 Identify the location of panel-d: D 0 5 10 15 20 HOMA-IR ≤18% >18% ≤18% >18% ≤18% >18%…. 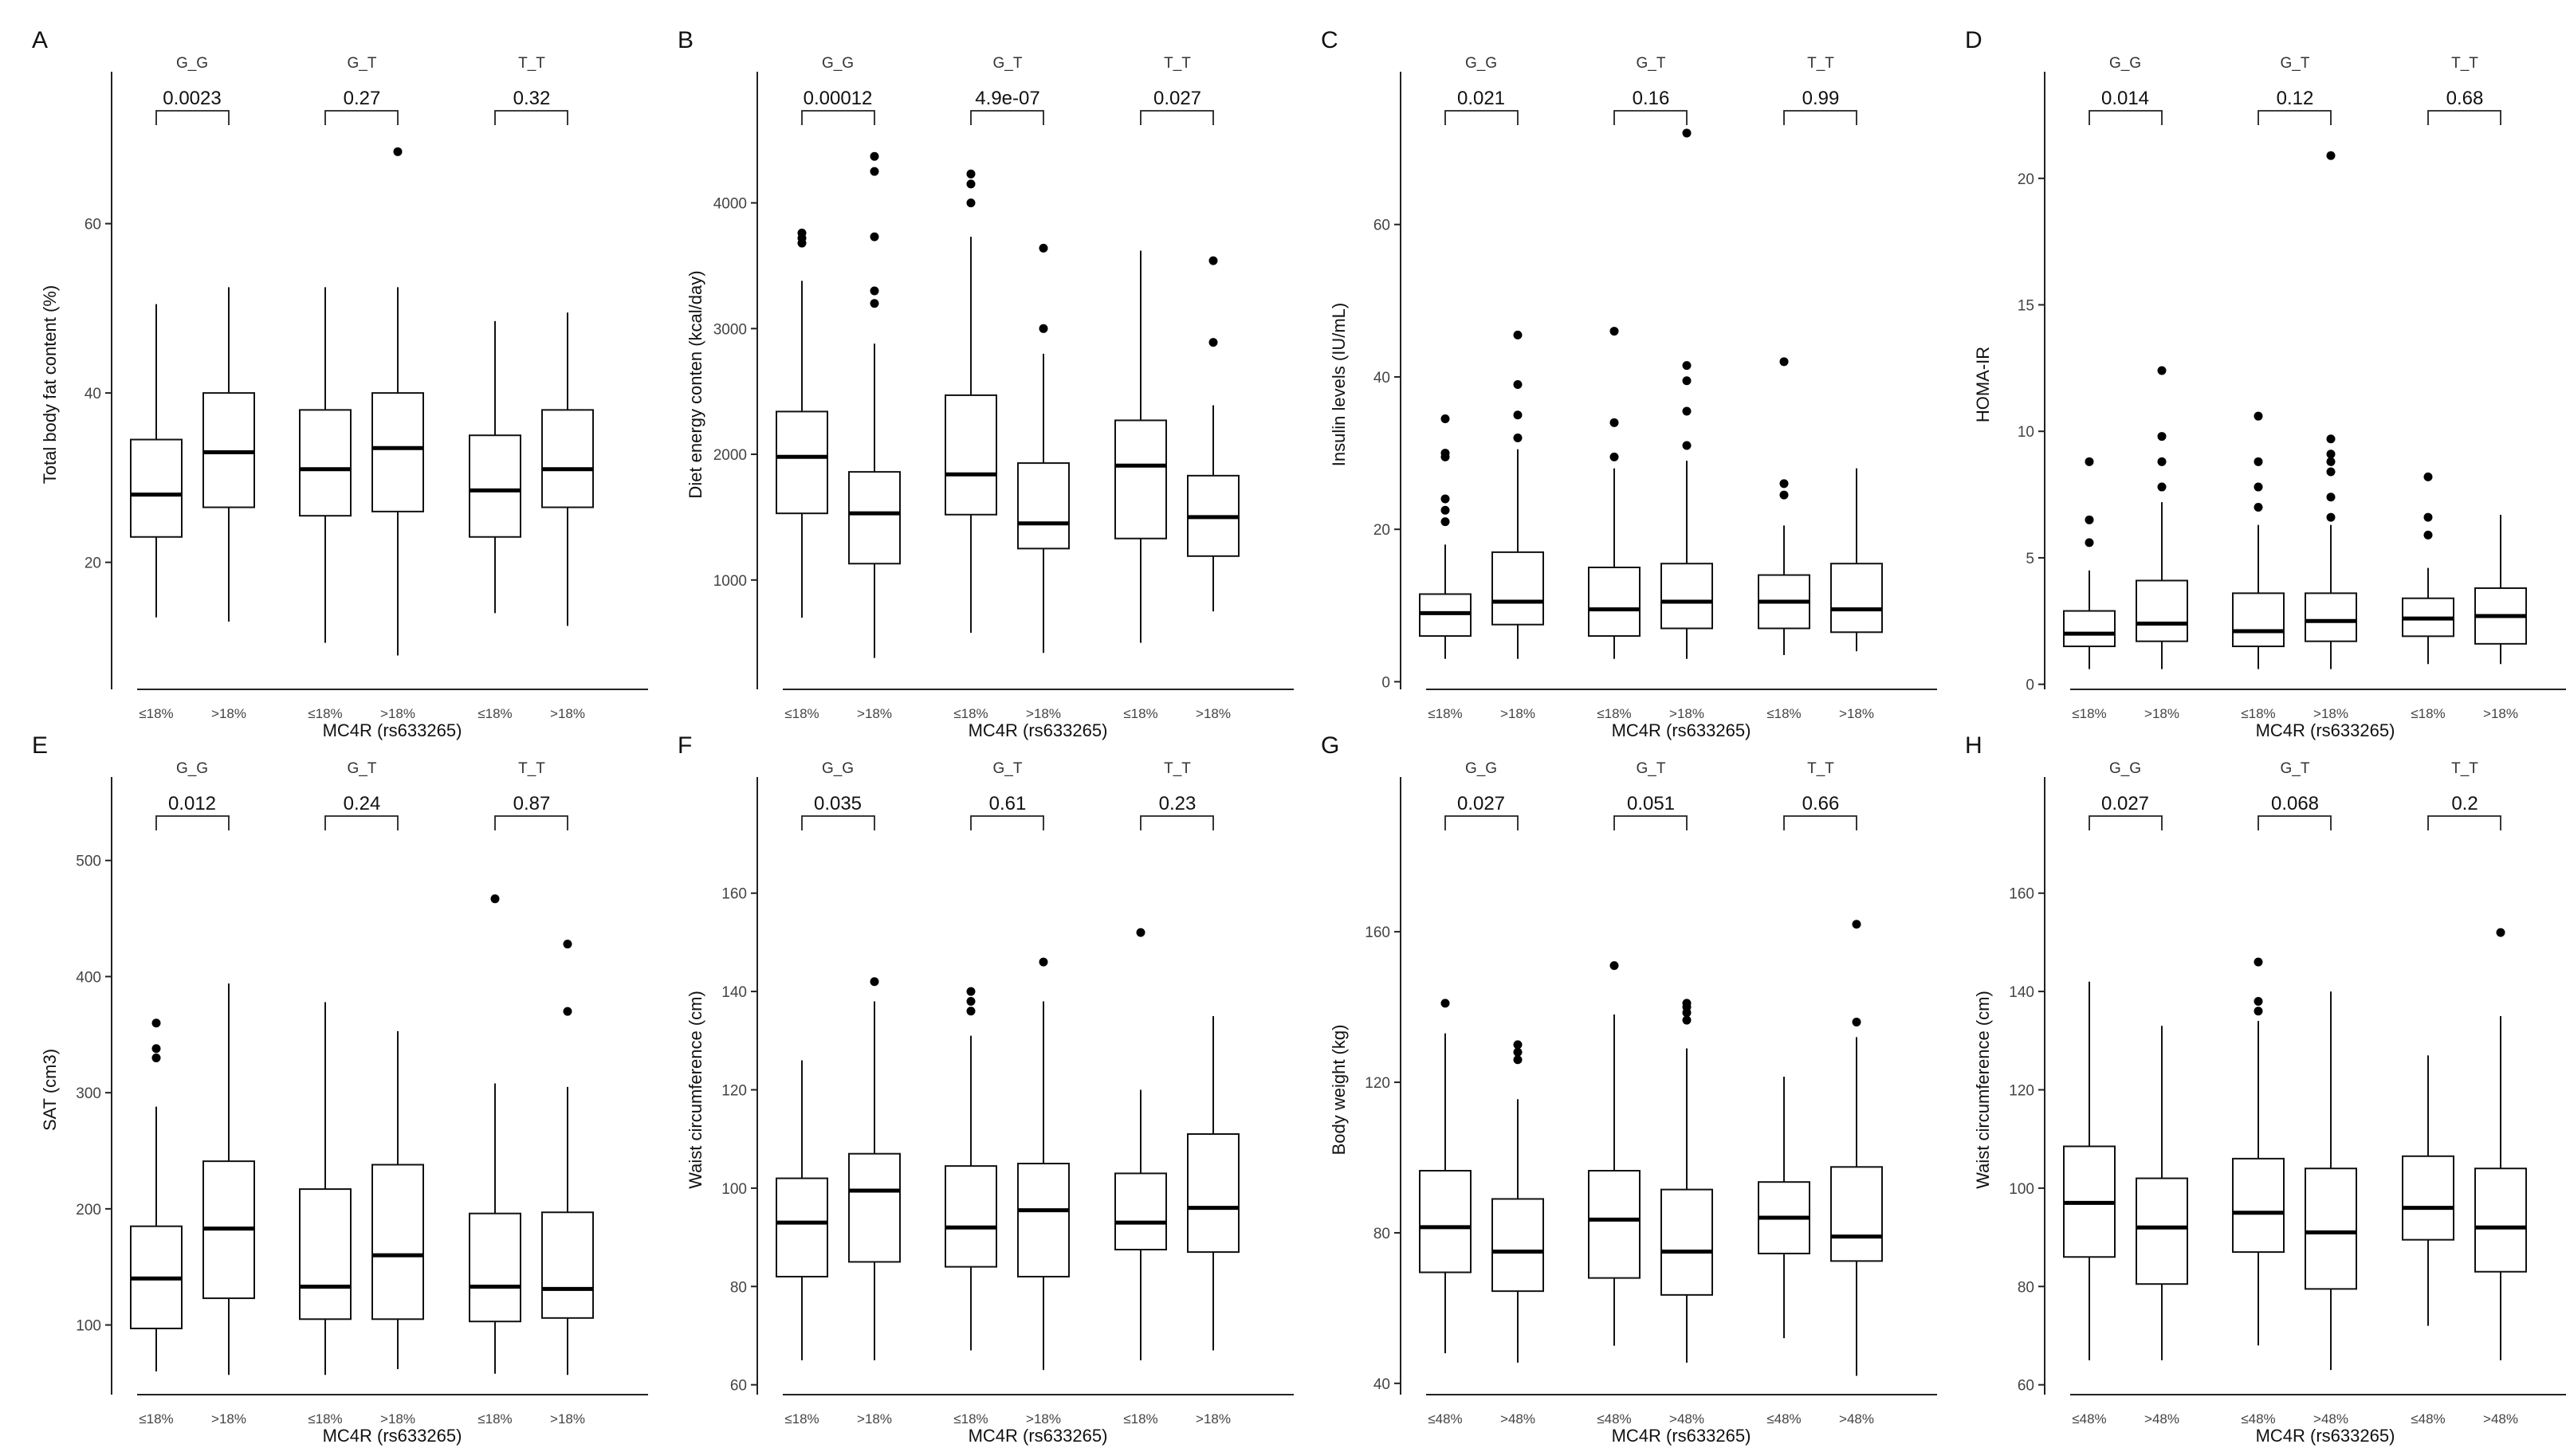
(2265, 383).